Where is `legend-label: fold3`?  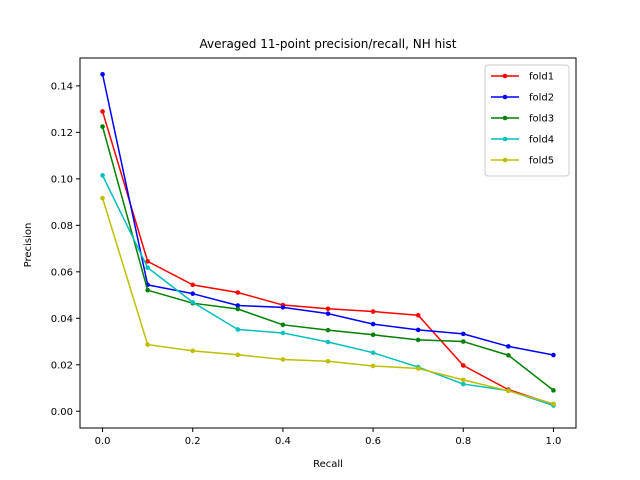
legend-label: fold3 is located at coordinates (541, 119).